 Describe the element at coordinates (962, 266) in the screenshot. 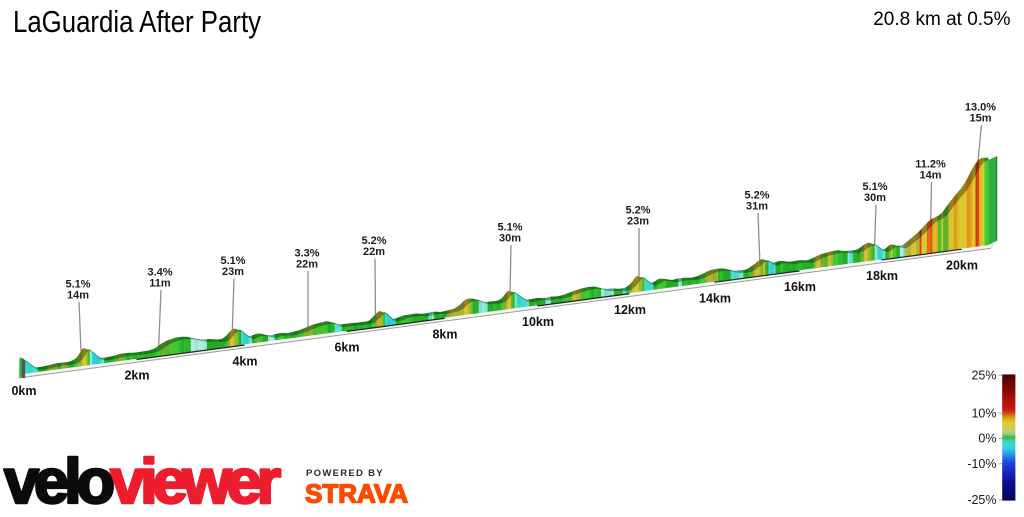

I see `svg-text: 20km` at that location.